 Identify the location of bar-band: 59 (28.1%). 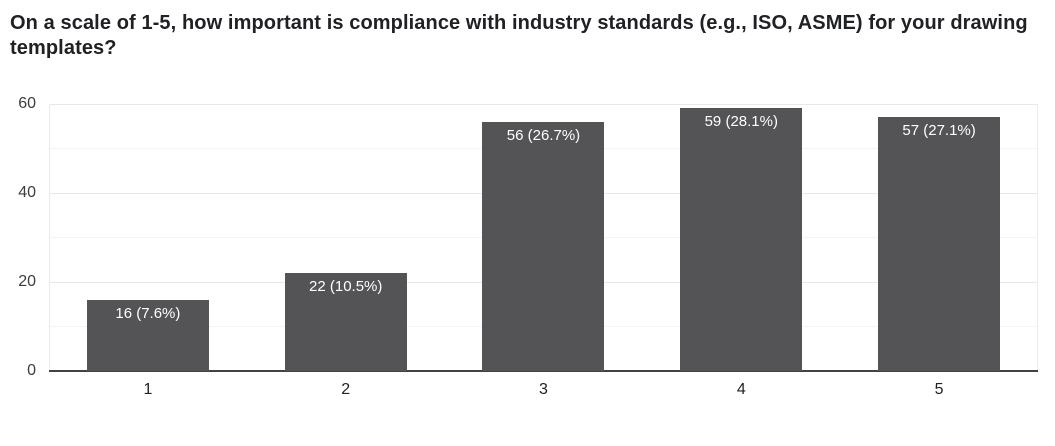
(741, 237).